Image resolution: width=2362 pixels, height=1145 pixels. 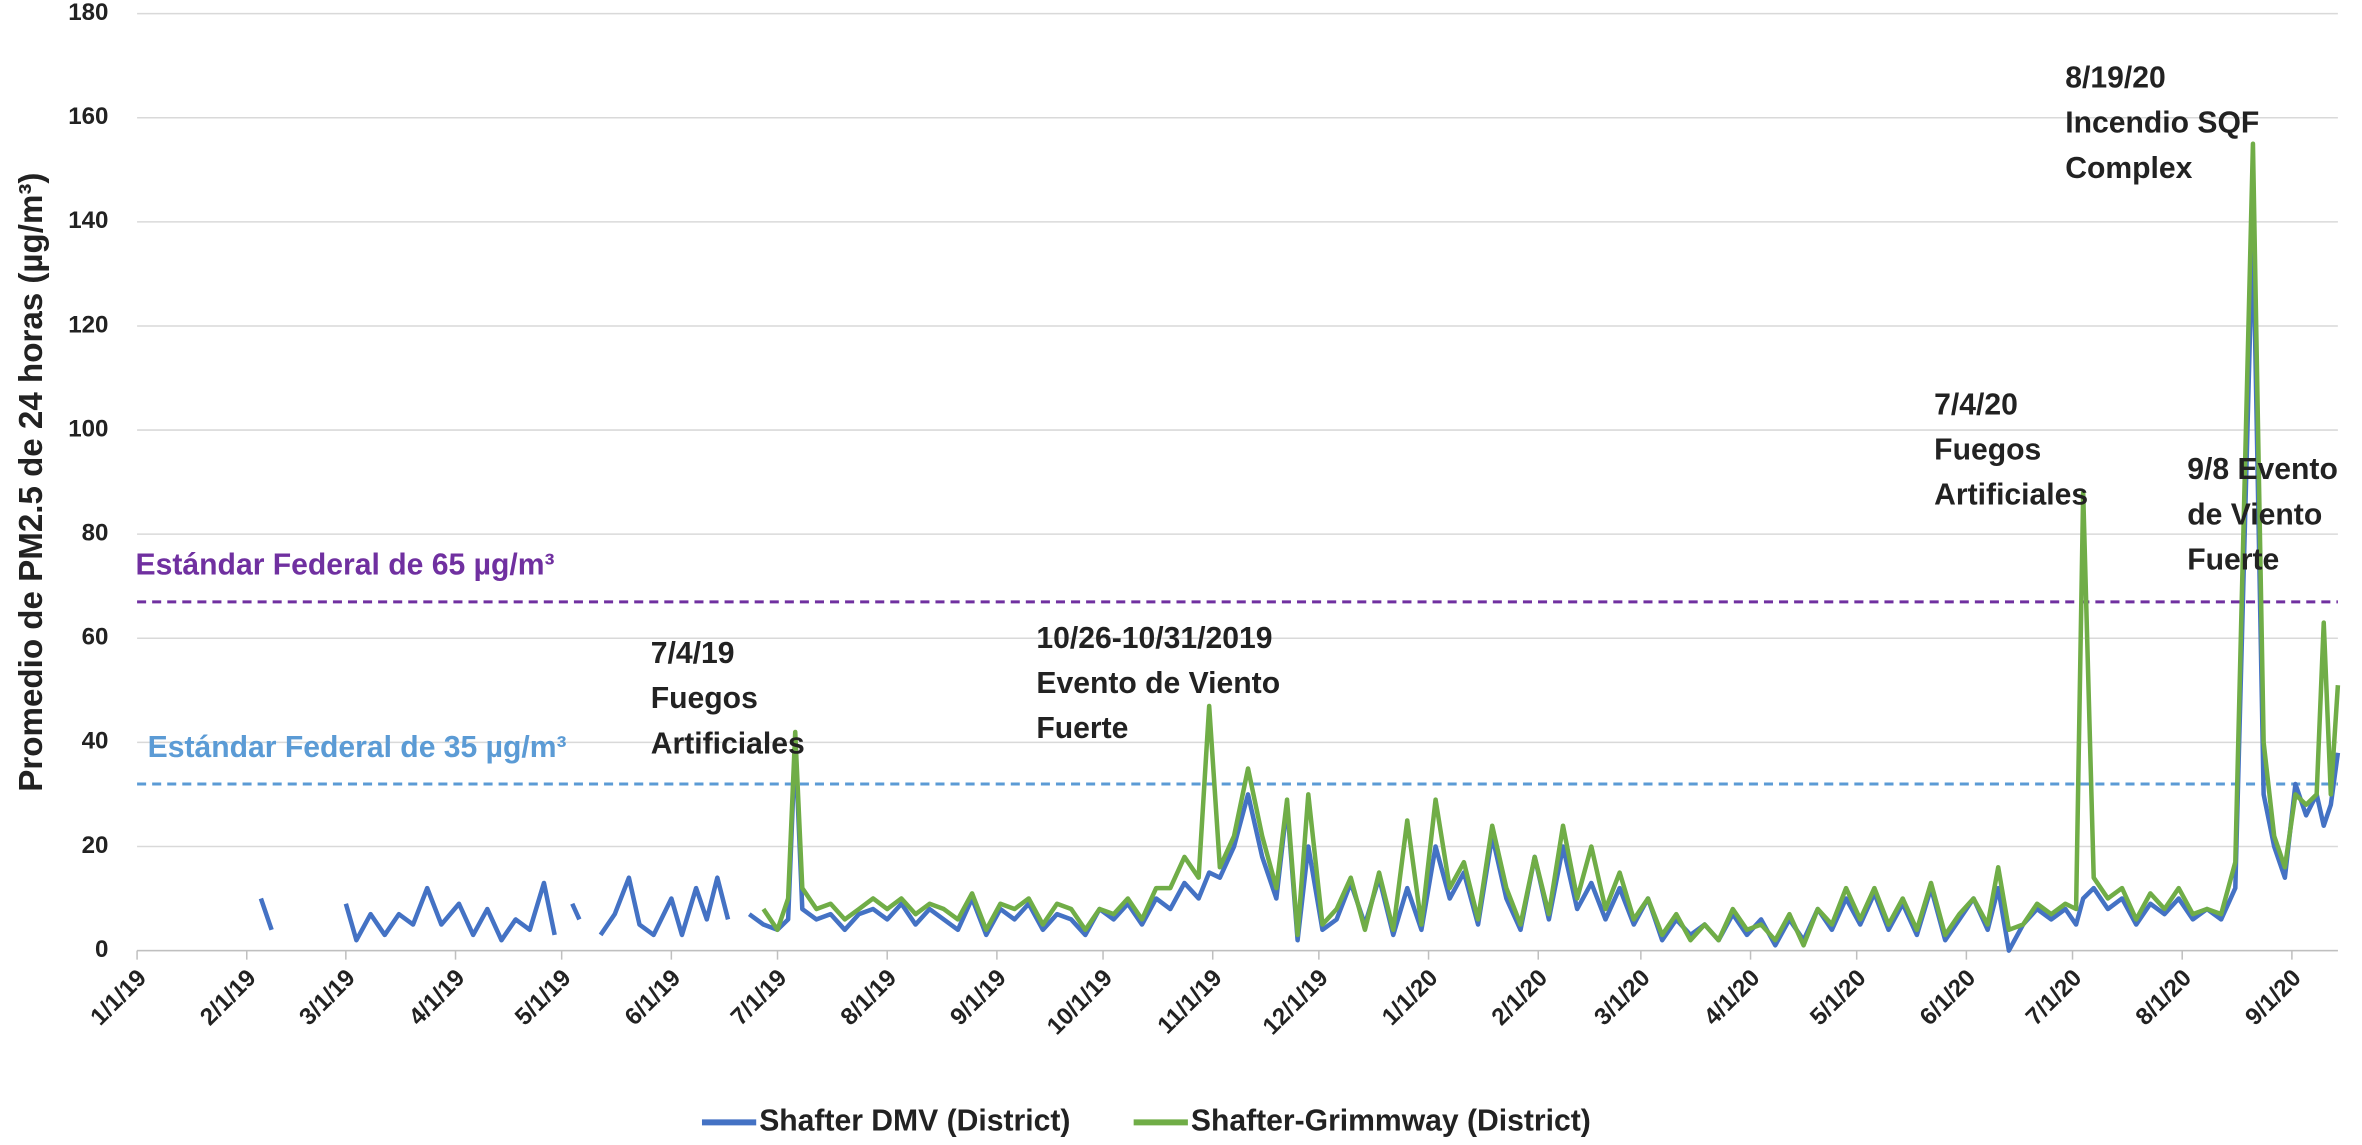 I want to click on annotation: 8/19/20, so click(x=2115, y=77).